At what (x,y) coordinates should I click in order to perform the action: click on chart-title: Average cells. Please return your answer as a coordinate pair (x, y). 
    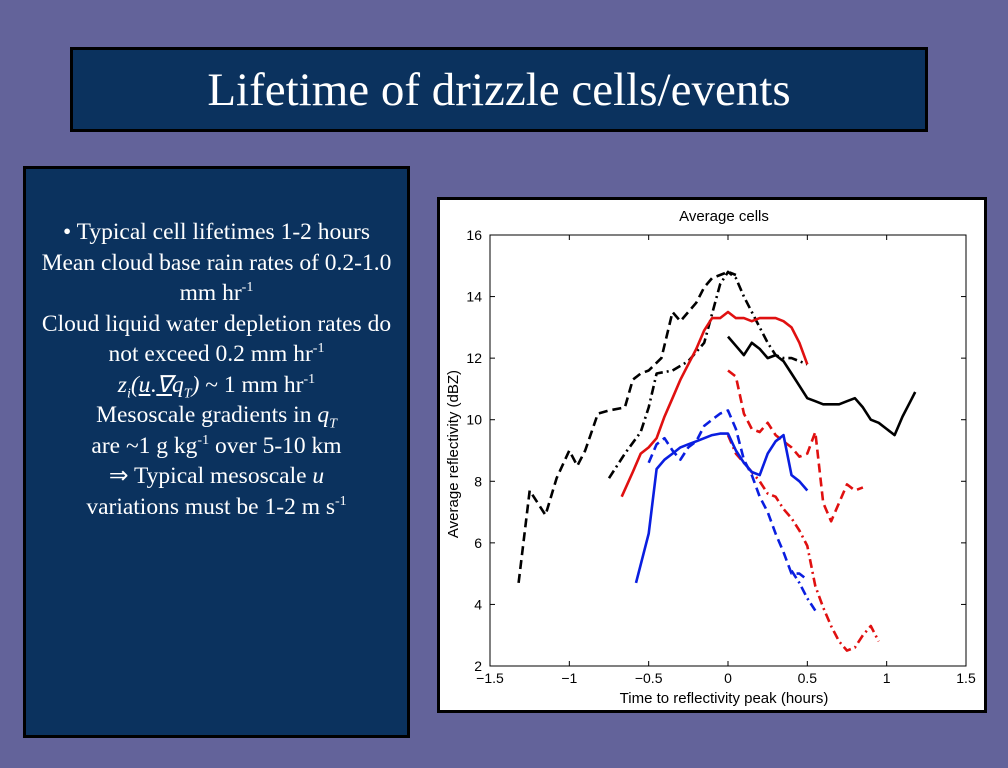
    Looking at the image, I should click on (724, 216).